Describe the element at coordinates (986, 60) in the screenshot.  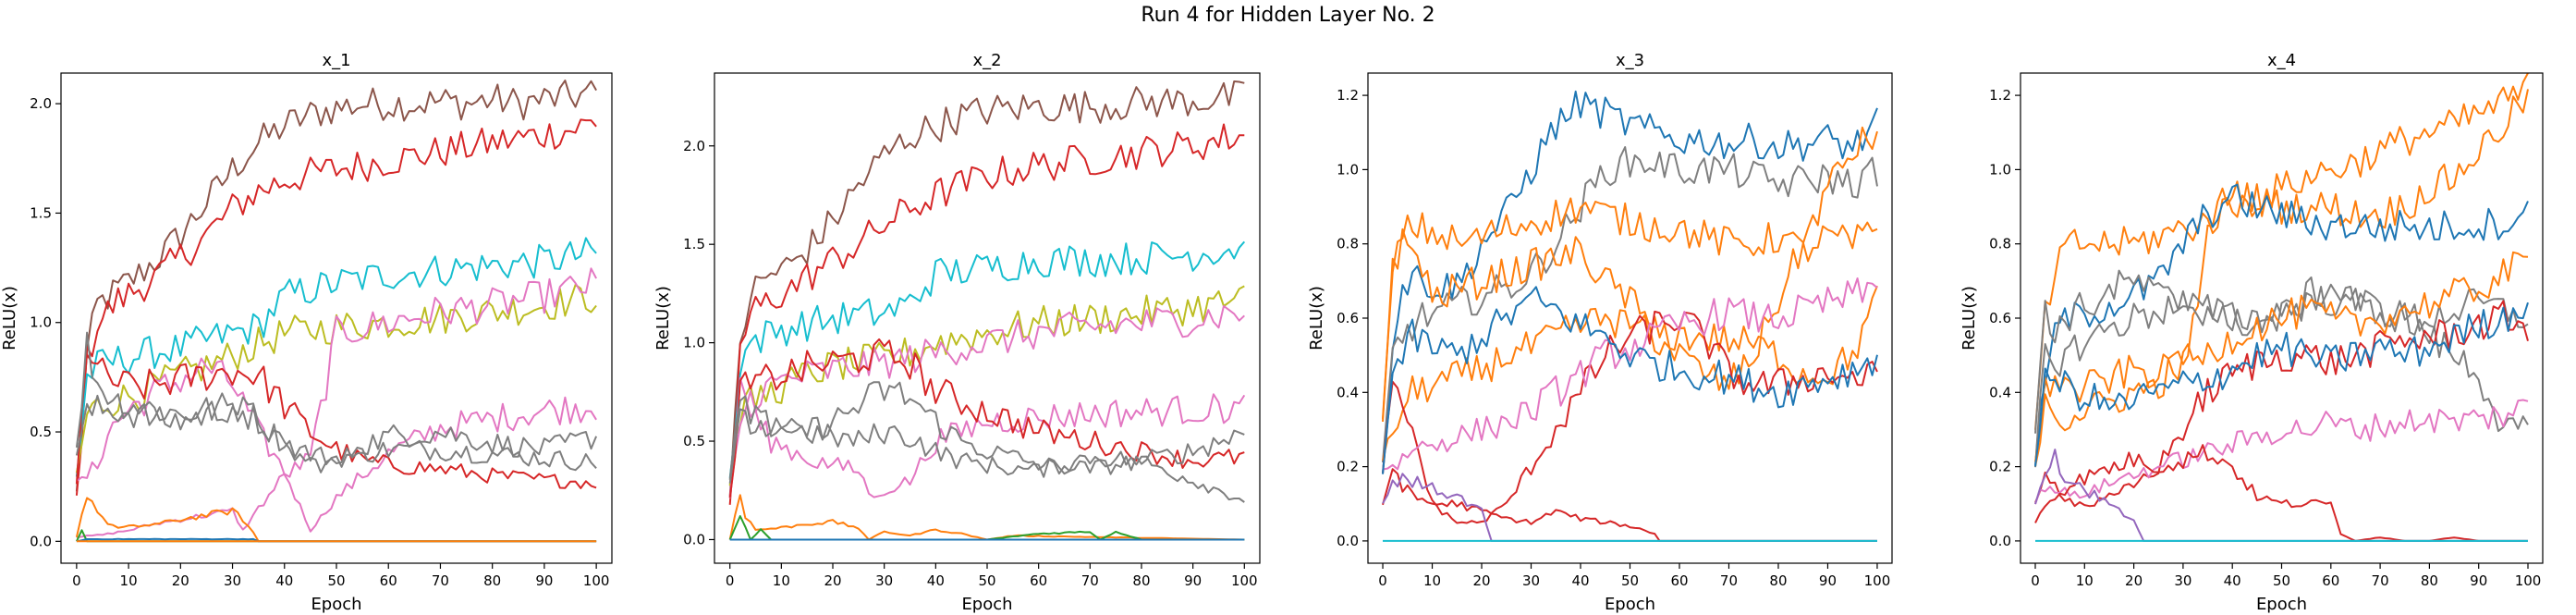
I see `subplot-title: x_2` at that location.